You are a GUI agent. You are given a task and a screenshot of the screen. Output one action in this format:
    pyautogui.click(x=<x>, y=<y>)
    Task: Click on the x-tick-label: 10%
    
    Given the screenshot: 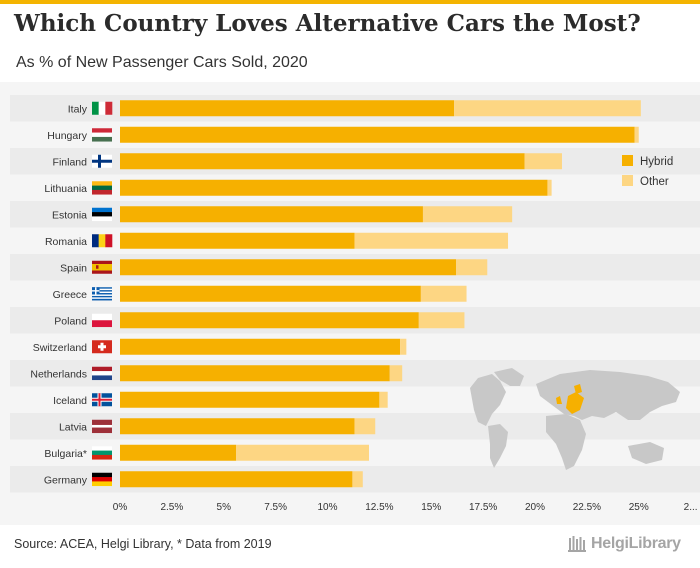 What is the action you would take?
    pyautogui.click(x=327, y=507)
    